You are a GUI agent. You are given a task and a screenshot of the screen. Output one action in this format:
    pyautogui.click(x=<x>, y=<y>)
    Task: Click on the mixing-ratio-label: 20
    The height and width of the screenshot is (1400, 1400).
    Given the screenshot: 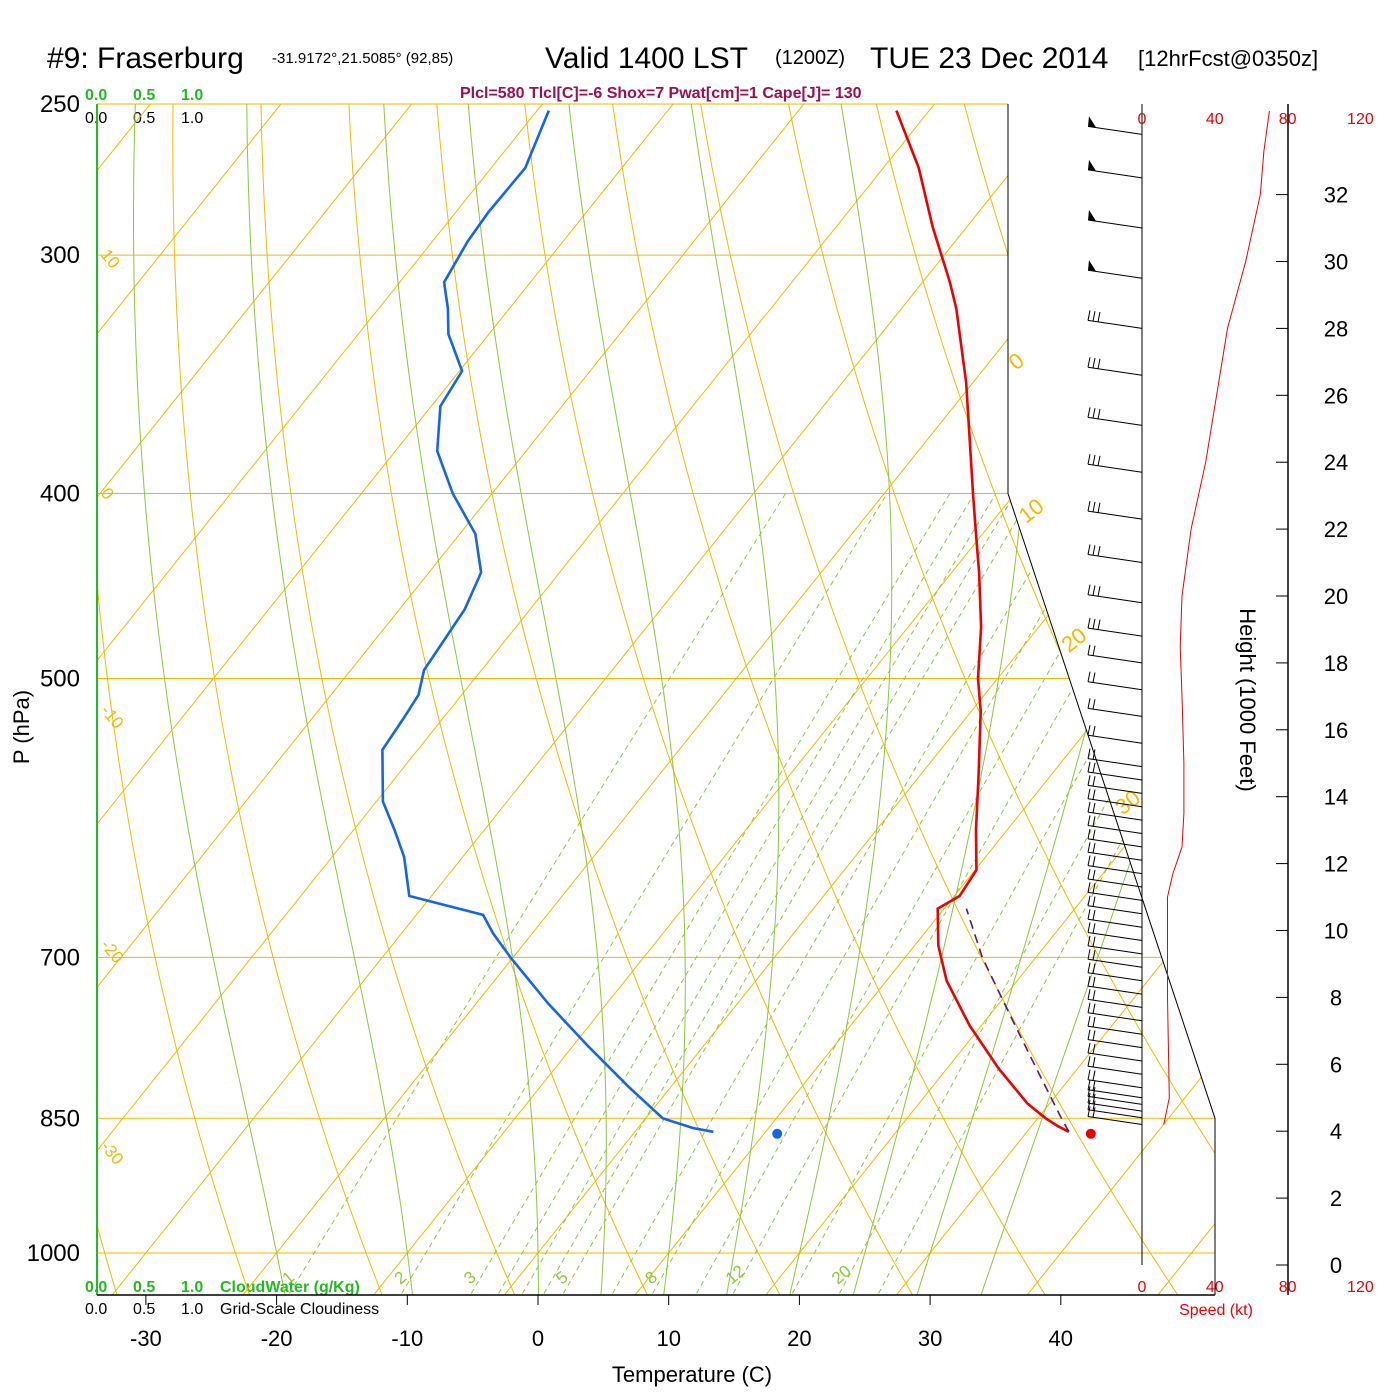 What is the action you would take?
    pyautogui.click(x=841, y=1274)
    